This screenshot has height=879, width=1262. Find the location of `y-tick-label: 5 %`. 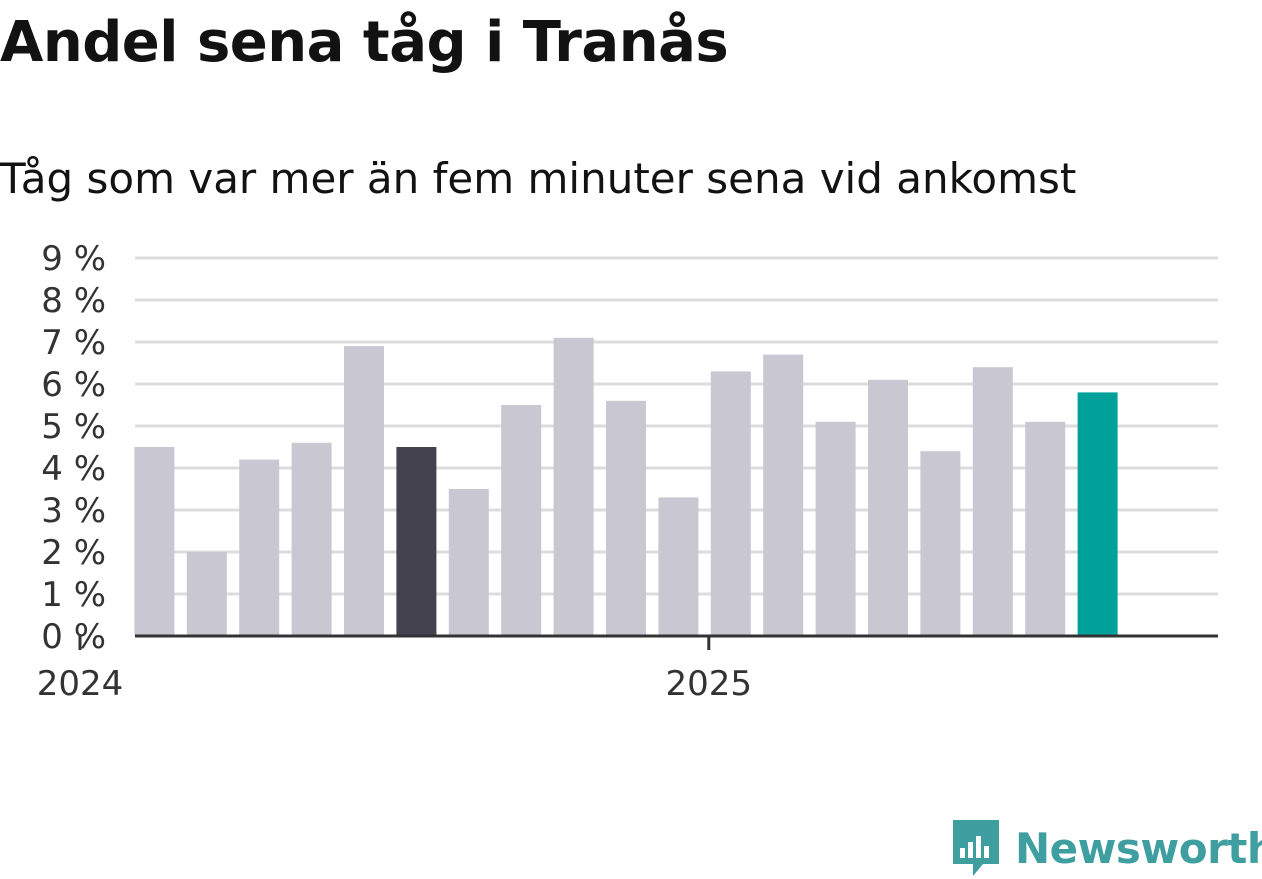

y-tick-label: 5 % is located at coordinates (73, 427).